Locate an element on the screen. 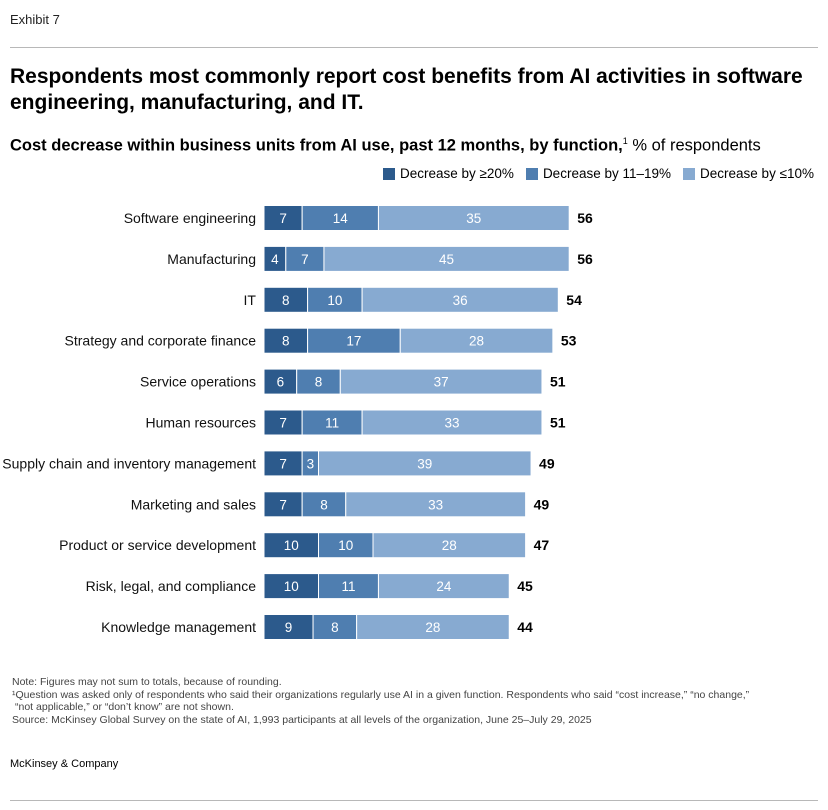 The height and width of the screenshot is (810, 828). bottom-divider is located at coordinates (414, 800).